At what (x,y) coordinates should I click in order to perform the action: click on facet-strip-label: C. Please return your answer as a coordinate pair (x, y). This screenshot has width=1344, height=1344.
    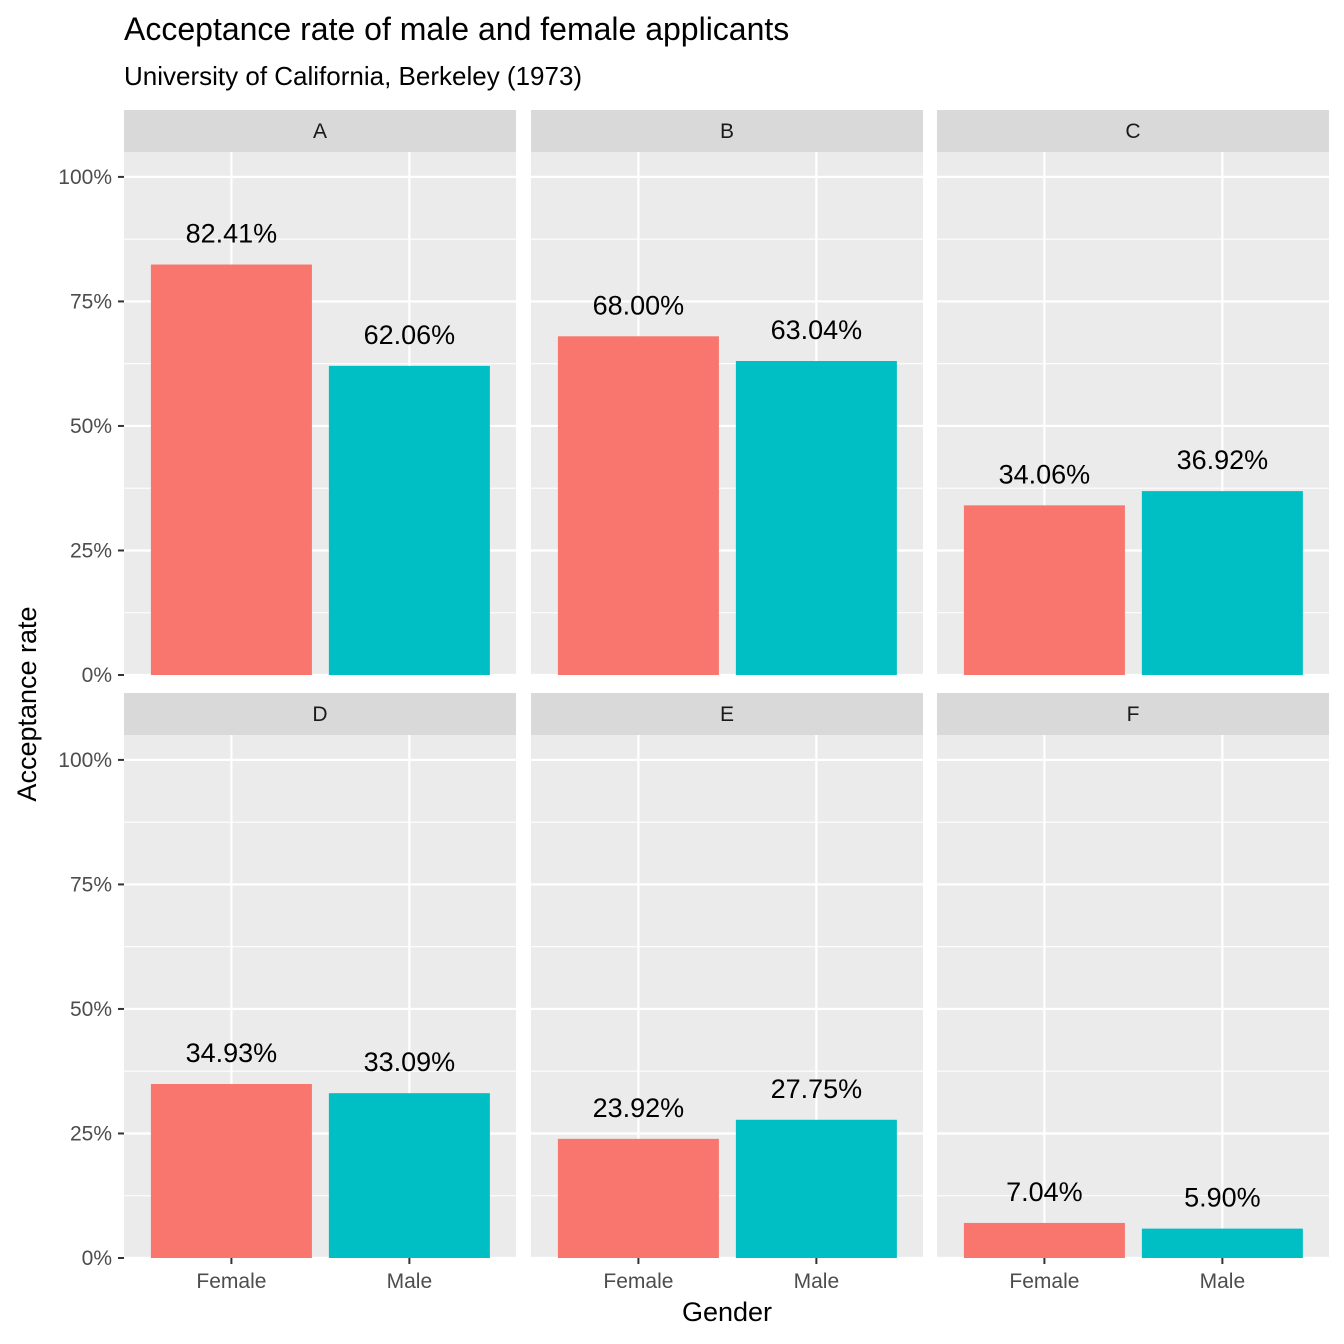
    Looking at the image, I should click on (1132, 131).